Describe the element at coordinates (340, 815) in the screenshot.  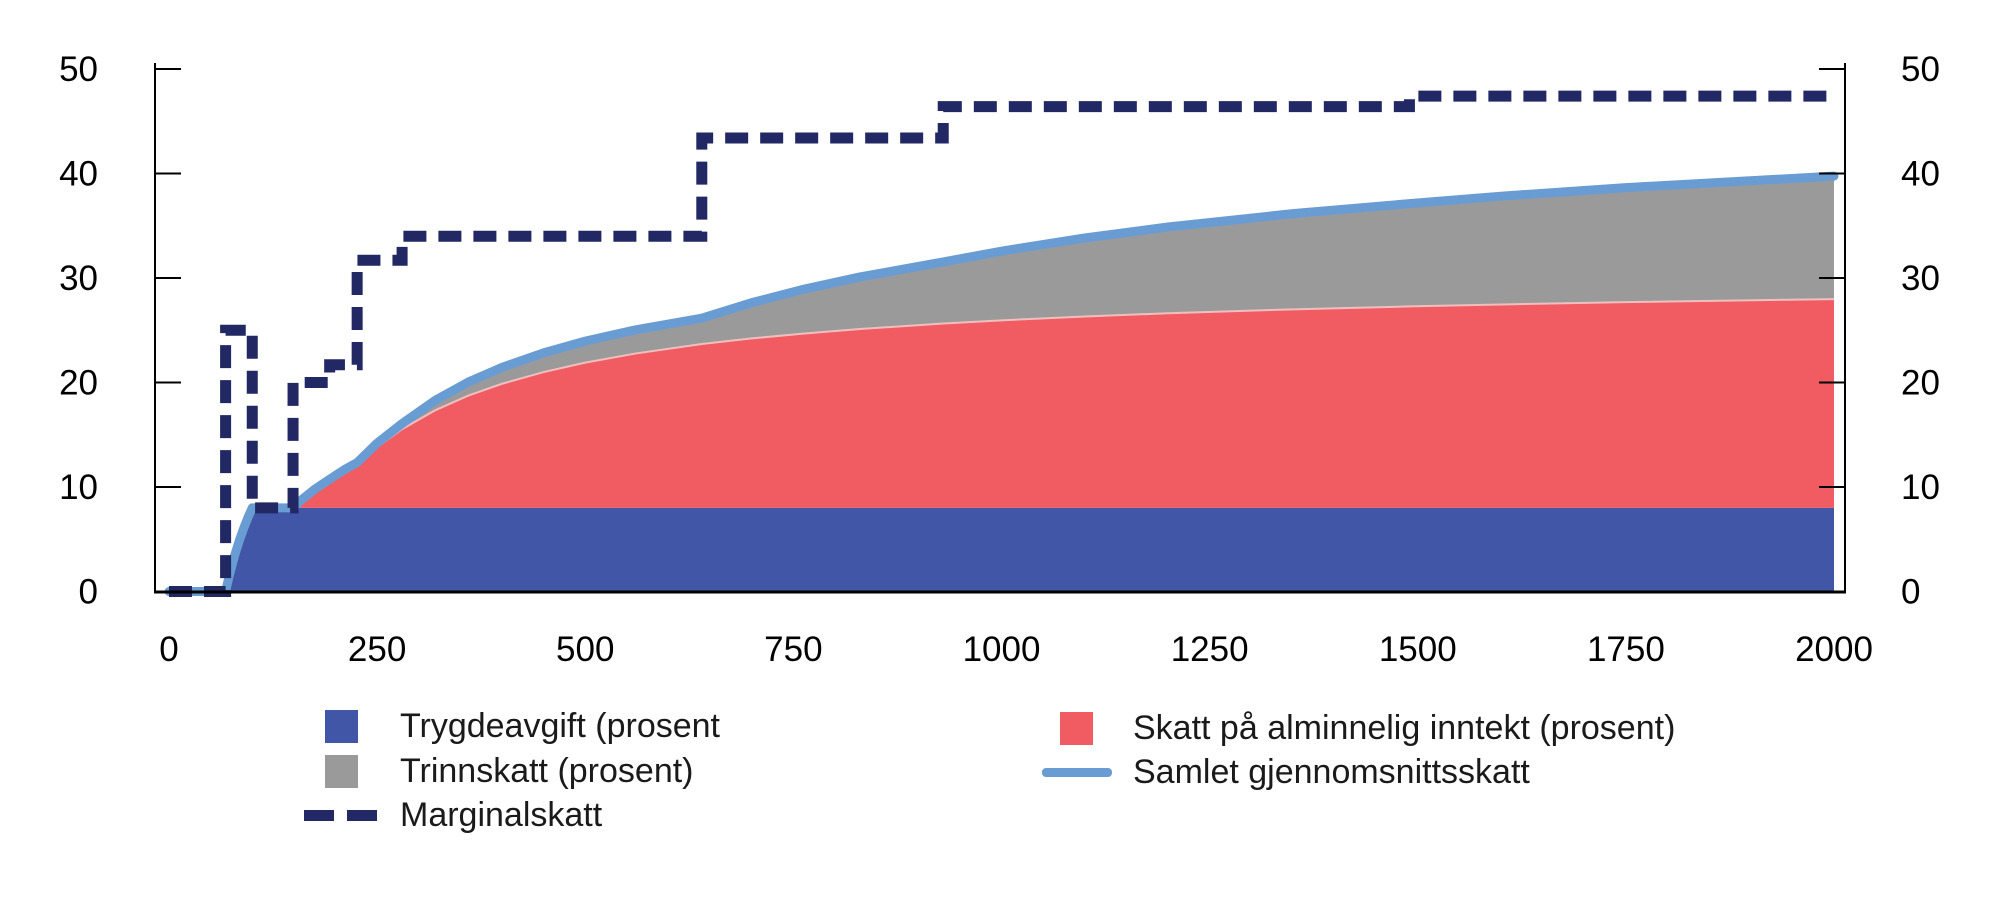
I see `marginalskatt-dashes-swatch` at that location.